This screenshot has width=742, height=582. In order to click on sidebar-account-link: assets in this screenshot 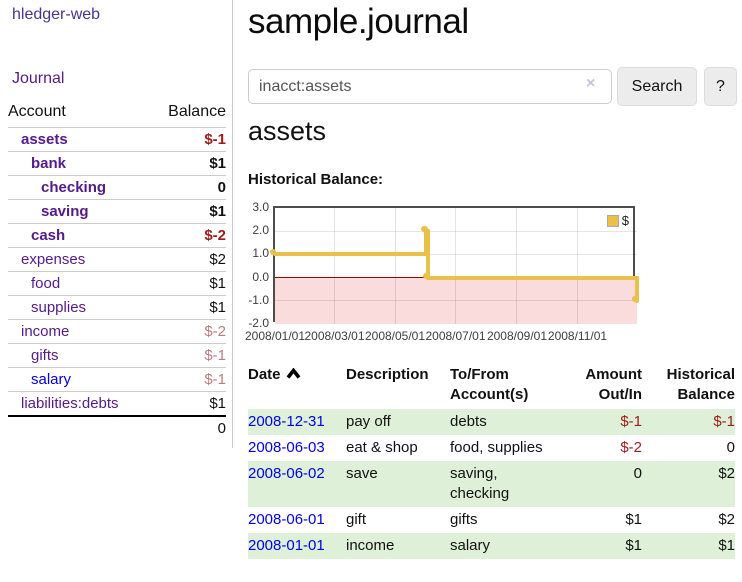, I will do `click(44, 139)`.